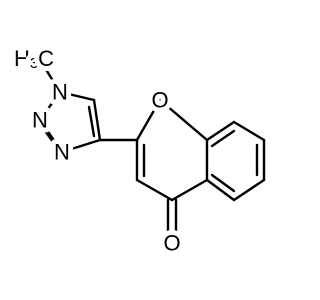 This screenshot has height=300, width=320. Describe the element at coordinates (22, 58) in the screenshot. I see `methyl-h: H` at that location.